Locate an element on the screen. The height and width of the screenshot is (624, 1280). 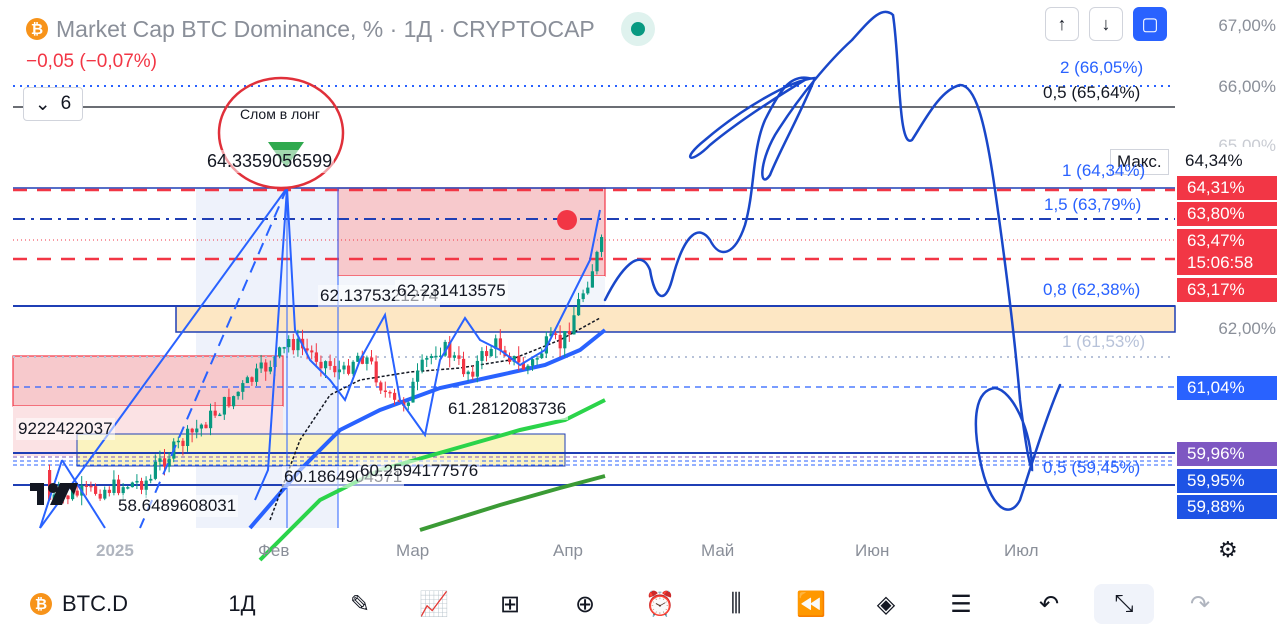
candles-icon: ⫼ is located at coordinates (736, 603).